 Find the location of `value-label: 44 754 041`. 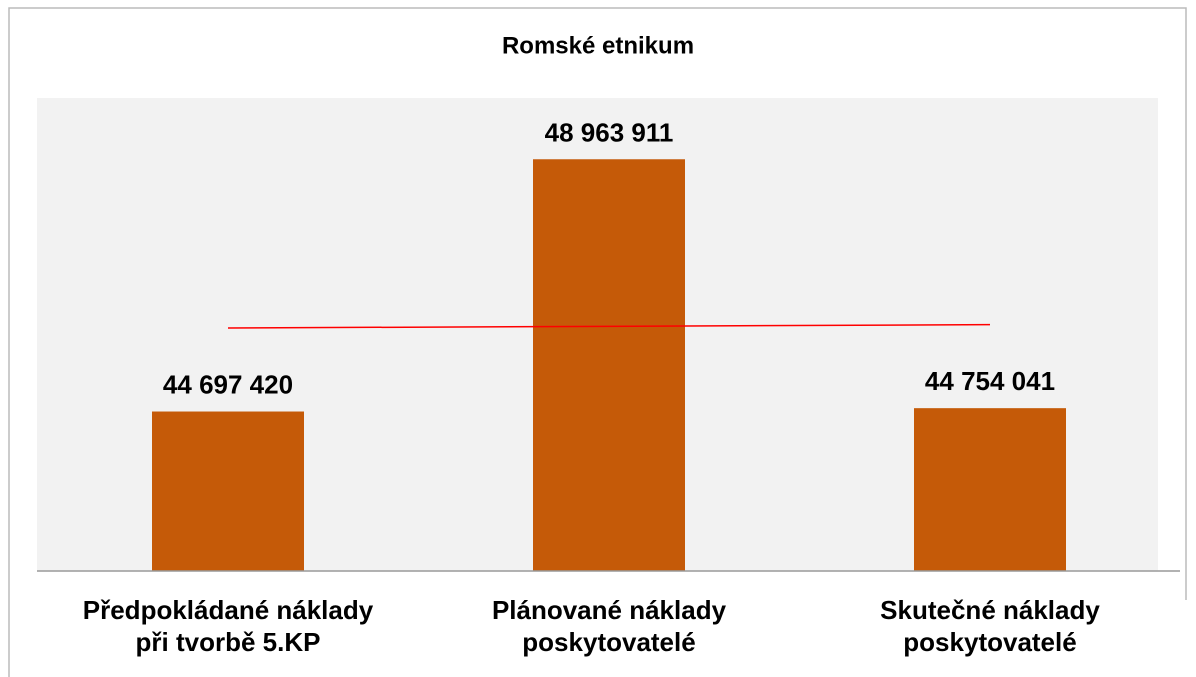

value-label: 44 754 041 is located at coordinates (990, 381).